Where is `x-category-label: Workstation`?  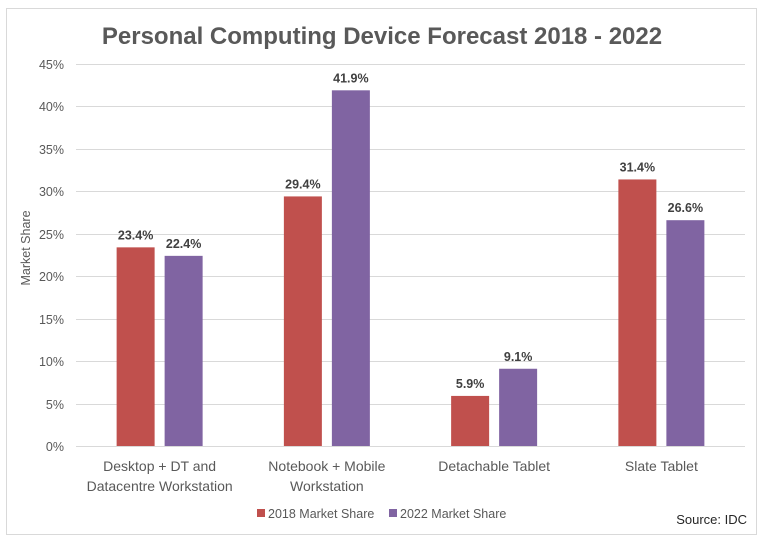 x-category-label: Workstation is located at coordinates (327, 486).